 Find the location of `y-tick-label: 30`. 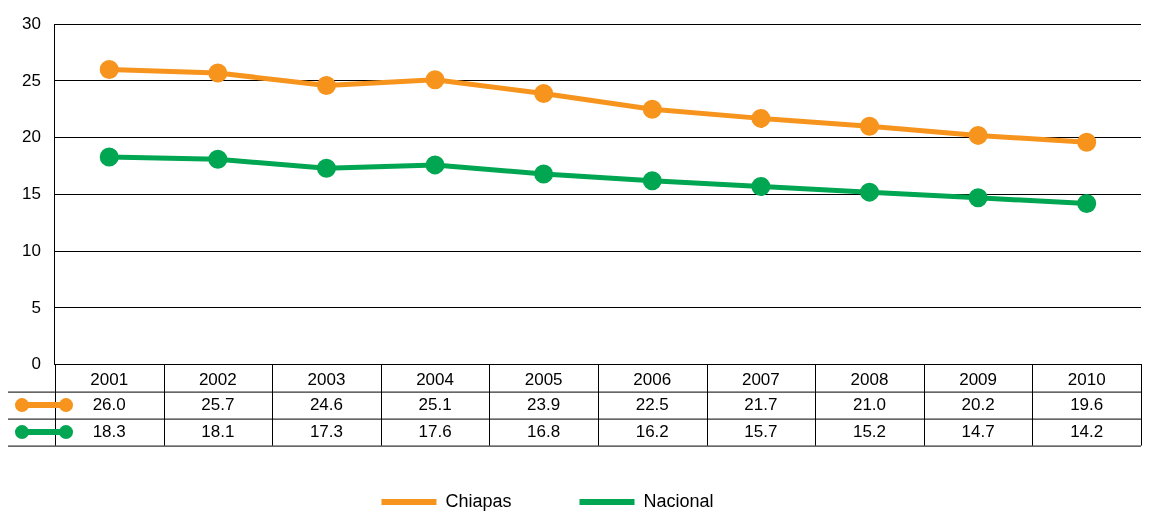

y-tick-label: 30 is located at coordinates (31, 23).